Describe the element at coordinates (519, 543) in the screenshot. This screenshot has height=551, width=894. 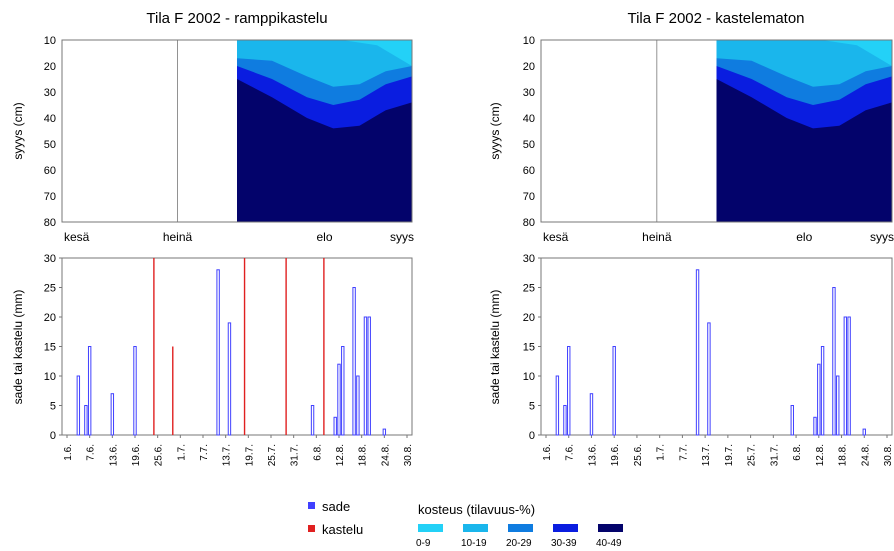
I see `moisture-label-20-29: 20-29` at that location.